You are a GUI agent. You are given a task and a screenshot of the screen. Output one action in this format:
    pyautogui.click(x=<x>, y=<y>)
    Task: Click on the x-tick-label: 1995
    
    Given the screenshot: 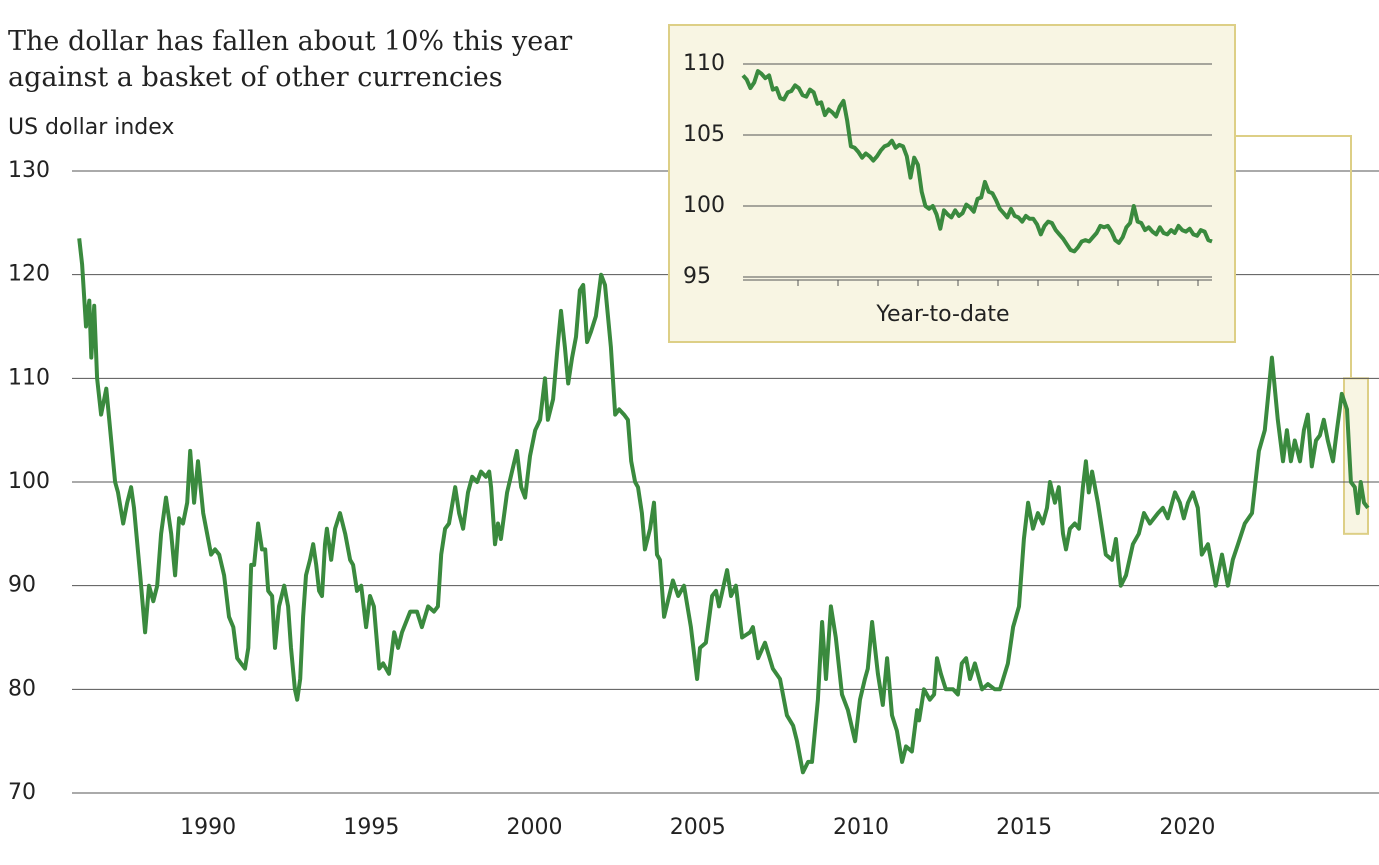 What is the action you would take?
    pyautogui.click(x=371, y=827)
    